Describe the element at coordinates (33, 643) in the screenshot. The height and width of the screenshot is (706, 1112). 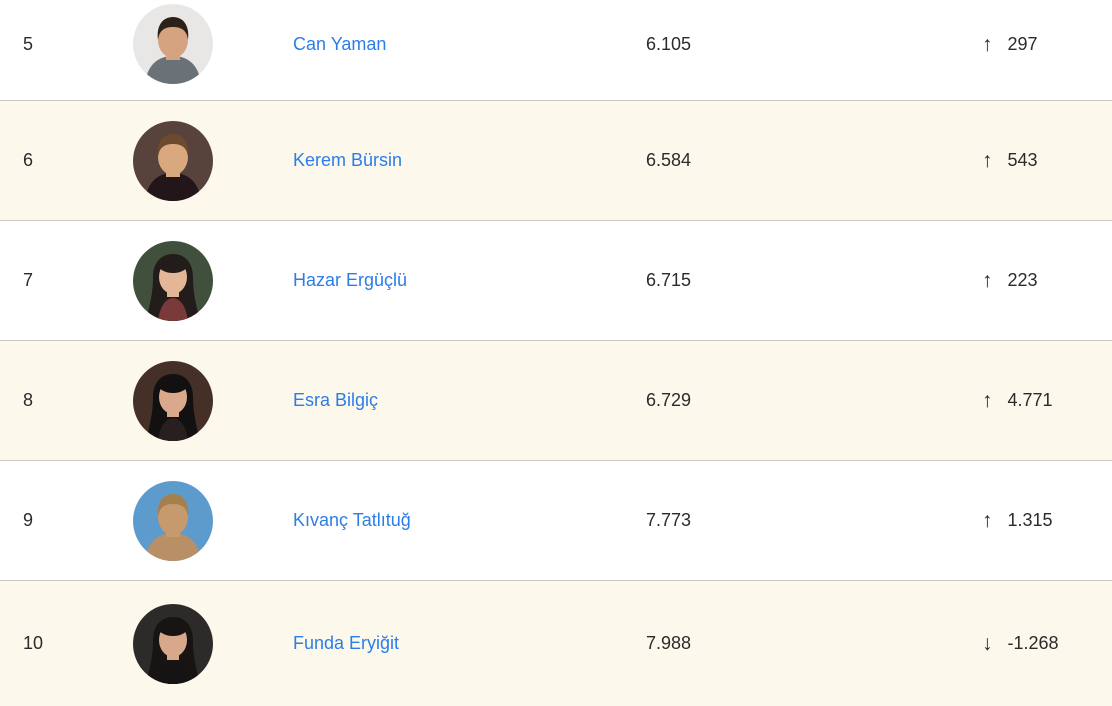
I see `rank-number: 10` at that location.